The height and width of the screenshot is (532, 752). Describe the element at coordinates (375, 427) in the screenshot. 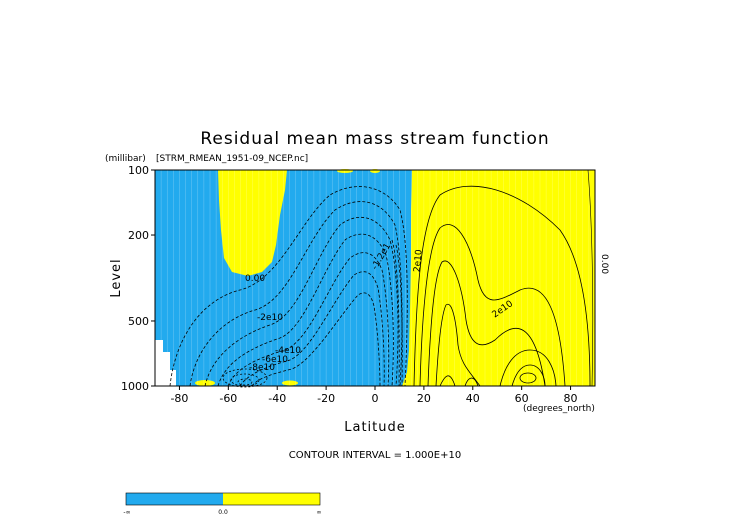

I see `x-axis-label: Latitude` at that location.